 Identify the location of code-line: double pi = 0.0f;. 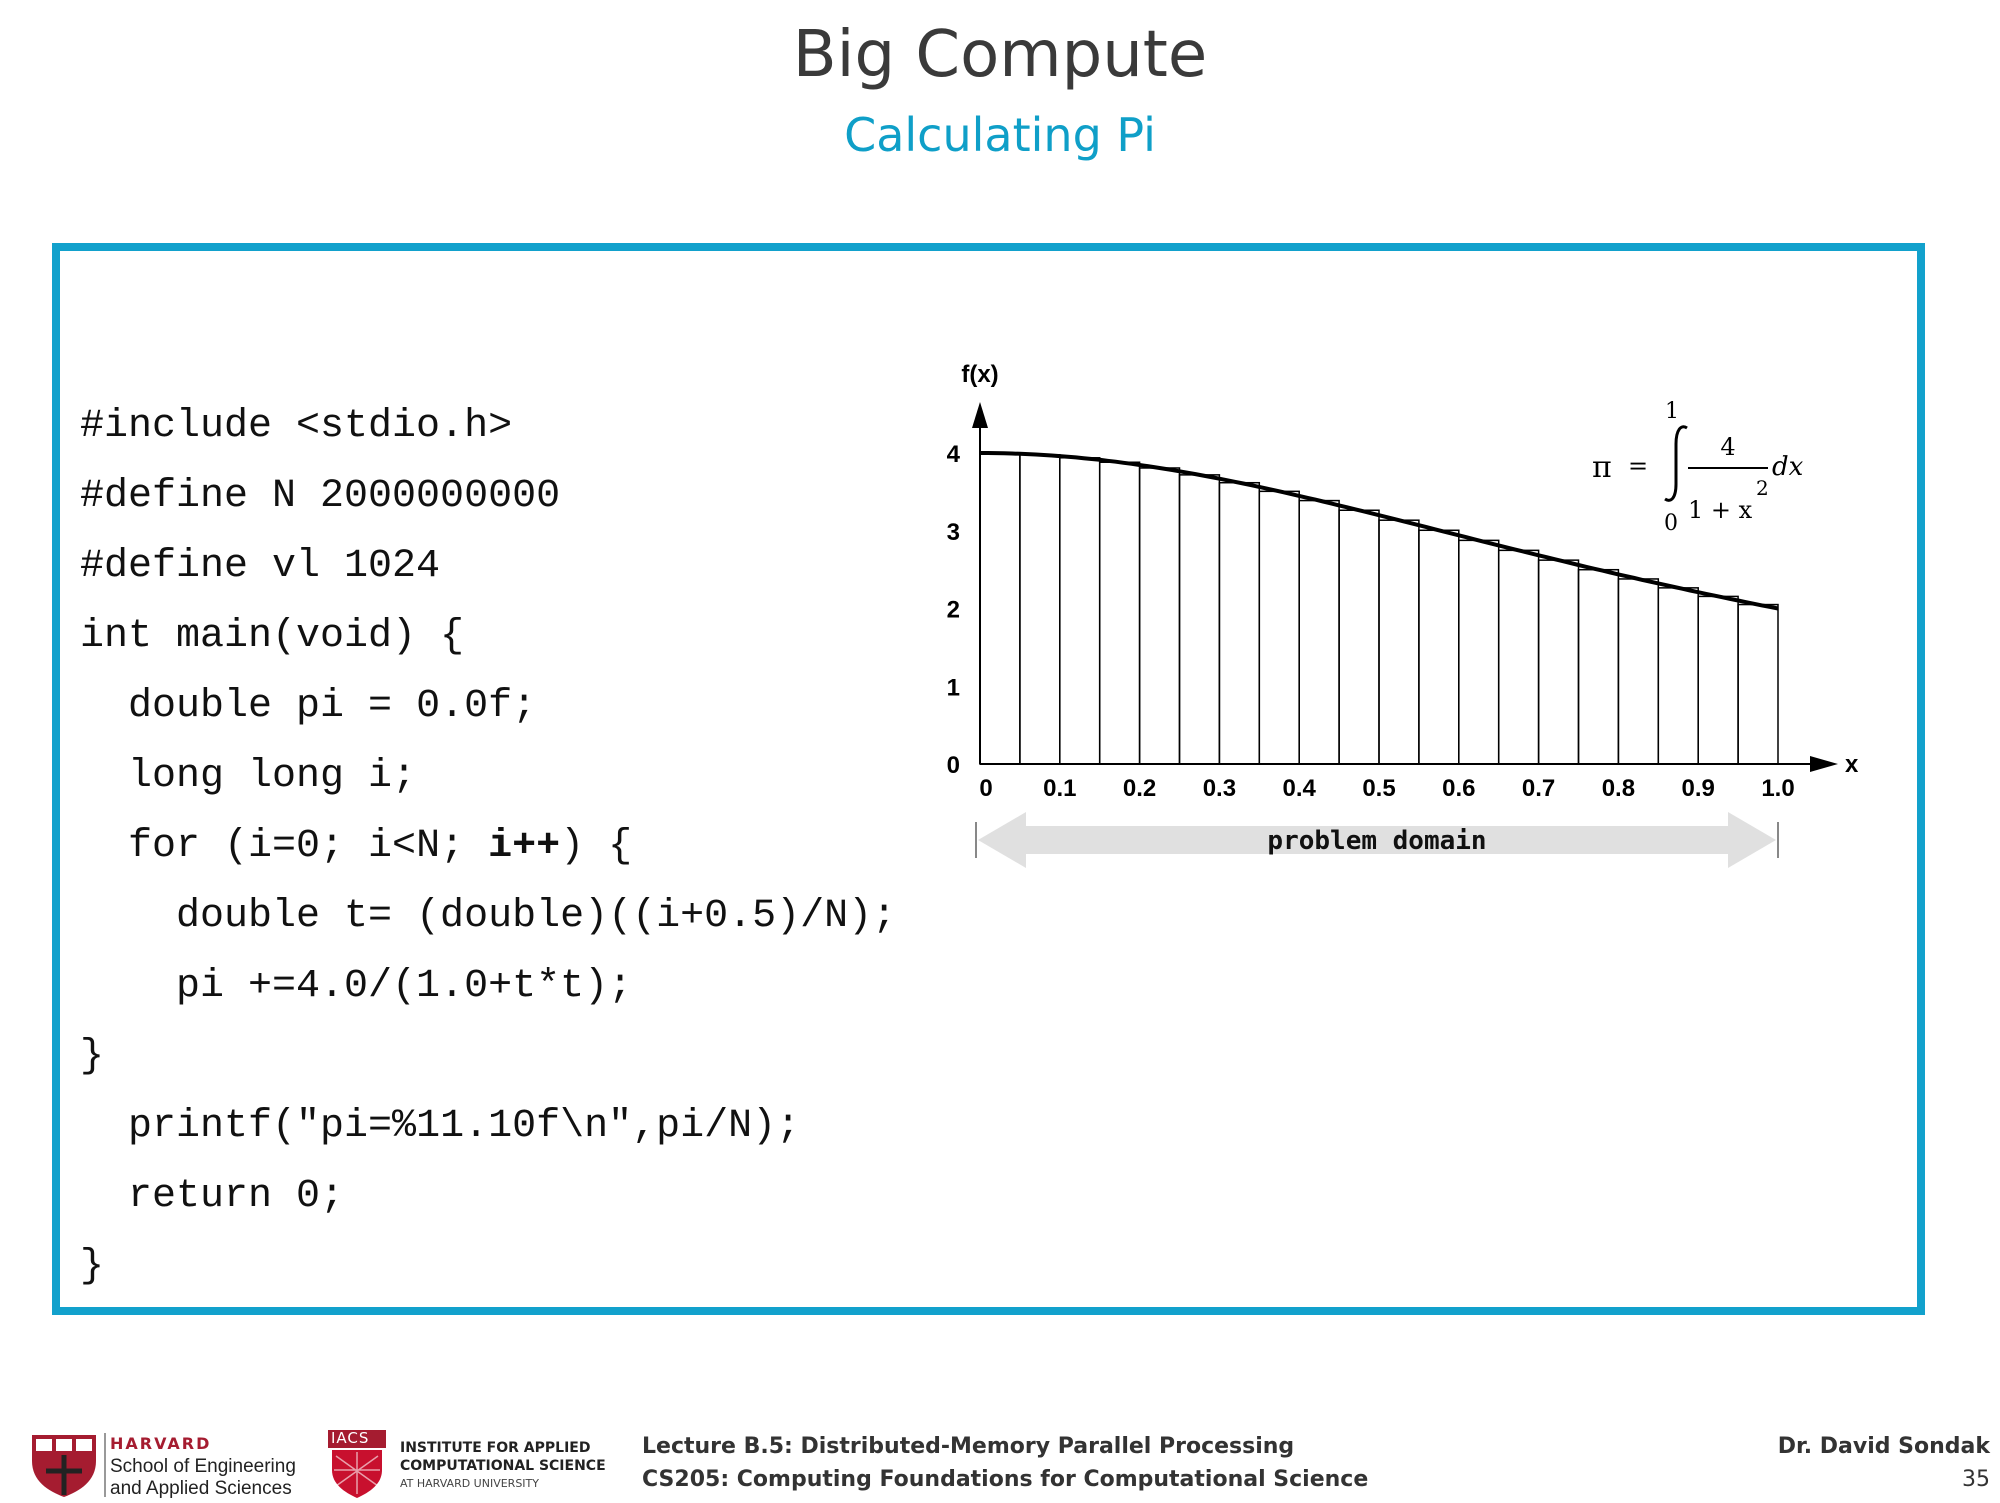
(332, 706).